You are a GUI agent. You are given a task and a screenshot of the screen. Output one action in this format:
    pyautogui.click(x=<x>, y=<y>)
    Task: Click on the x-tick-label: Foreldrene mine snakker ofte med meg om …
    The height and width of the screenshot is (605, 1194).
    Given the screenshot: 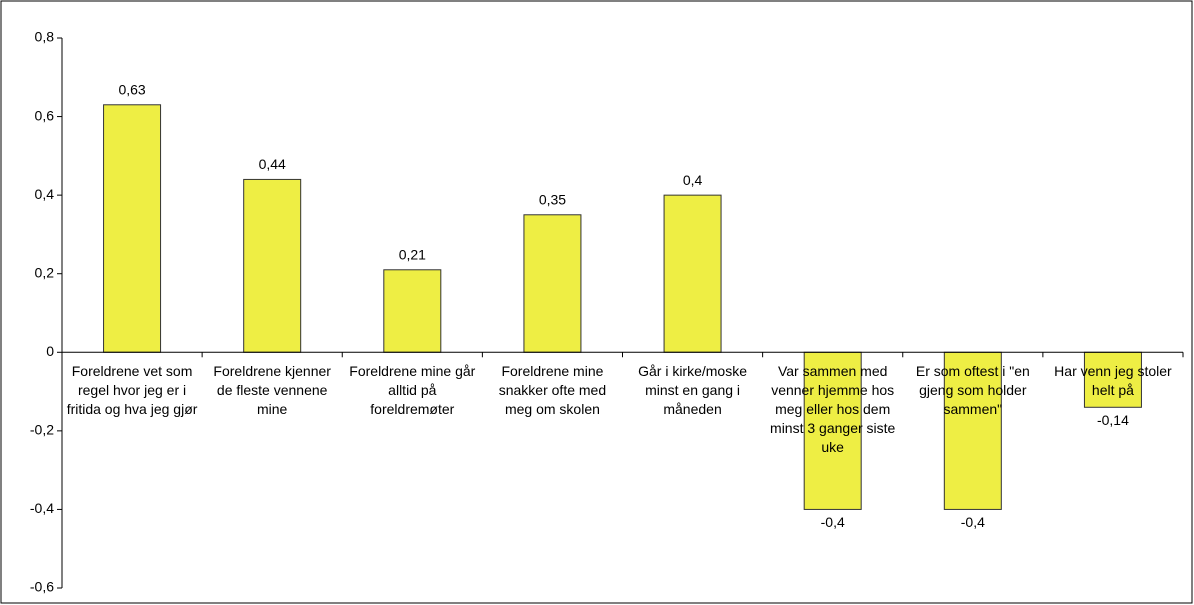 What is the action you would take?
    pyautogui.click(x=552, y=390)
    